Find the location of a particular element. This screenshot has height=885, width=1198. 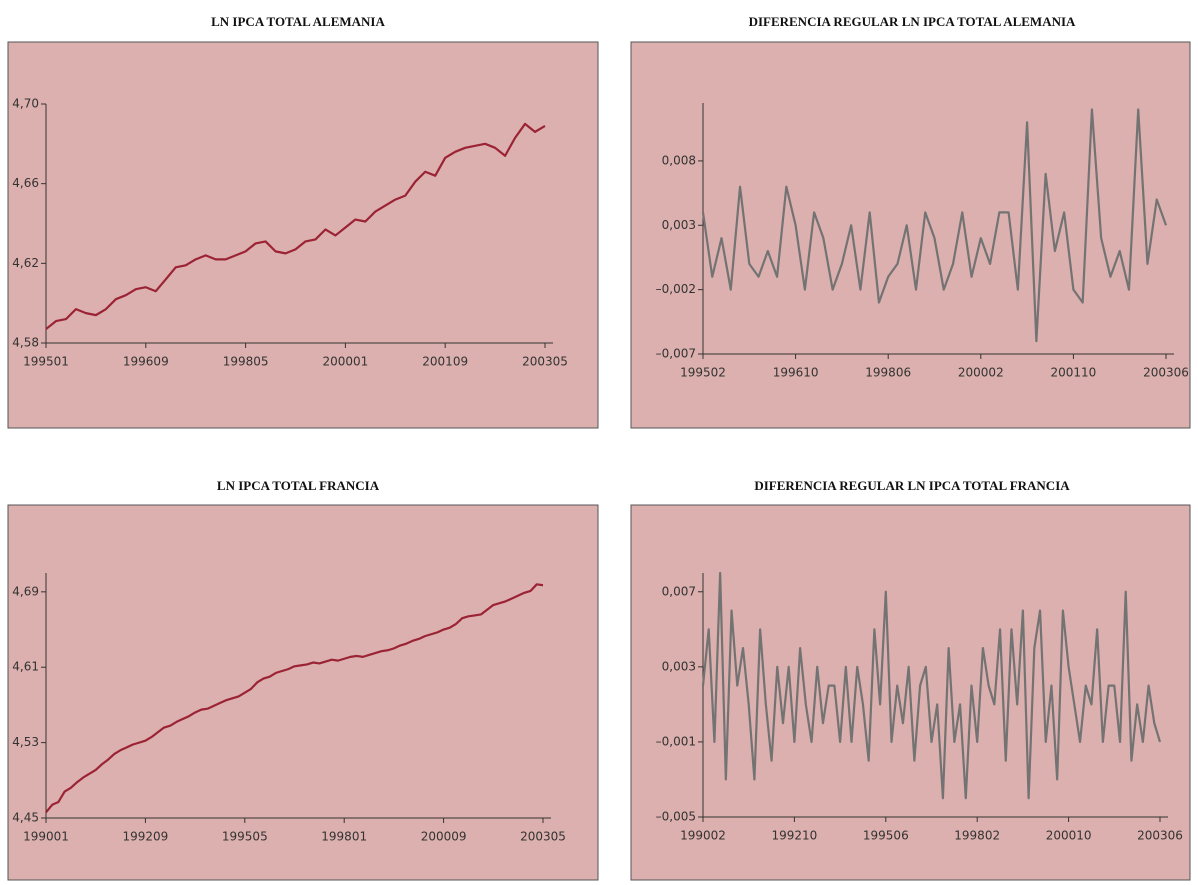

x-tick-label: 200010 is located at coordinates (1069, 836).